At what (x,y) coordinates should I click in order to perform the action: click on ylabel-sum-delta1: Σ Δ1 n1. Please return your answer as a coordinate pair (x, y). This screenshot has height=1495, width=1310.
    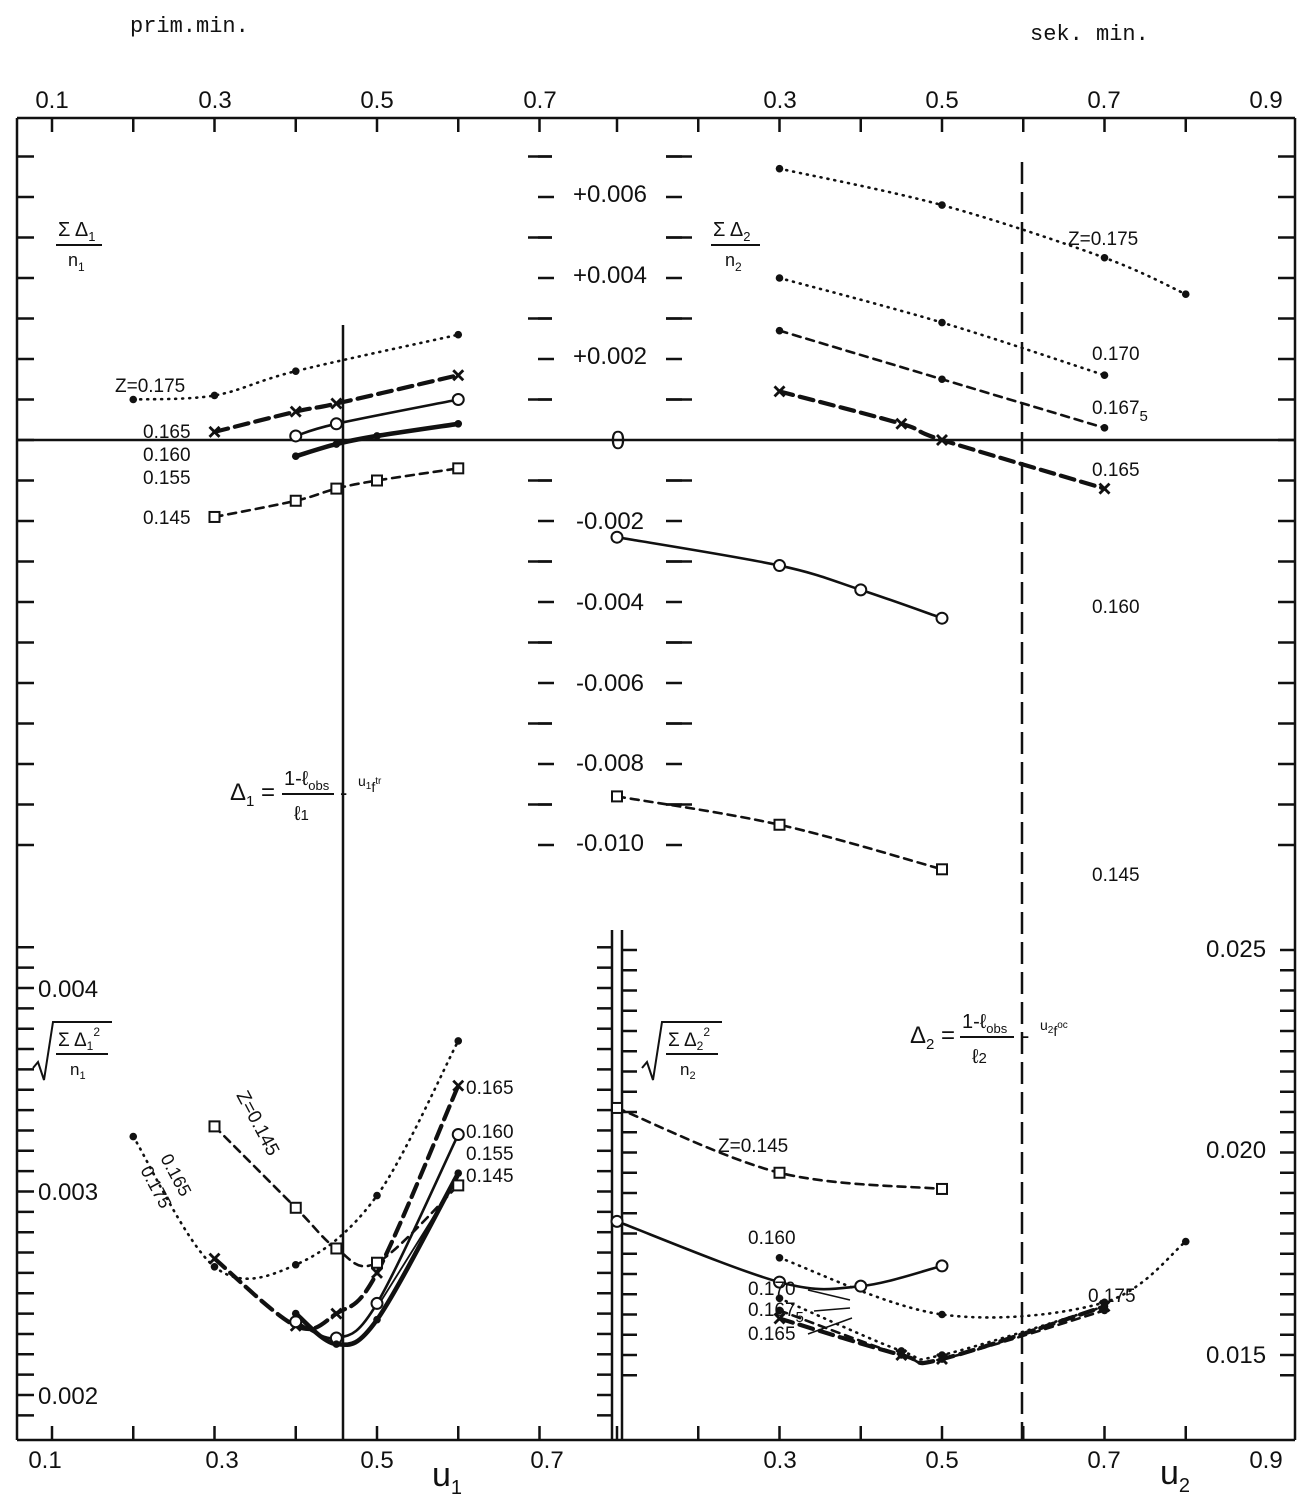
    Looking at the image, I should click on (79, 246).